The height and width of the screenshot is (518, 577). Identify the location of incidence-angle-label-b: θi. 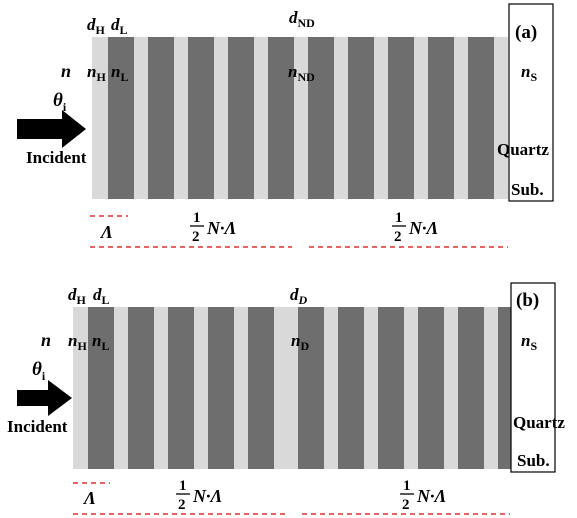
(39, 371).